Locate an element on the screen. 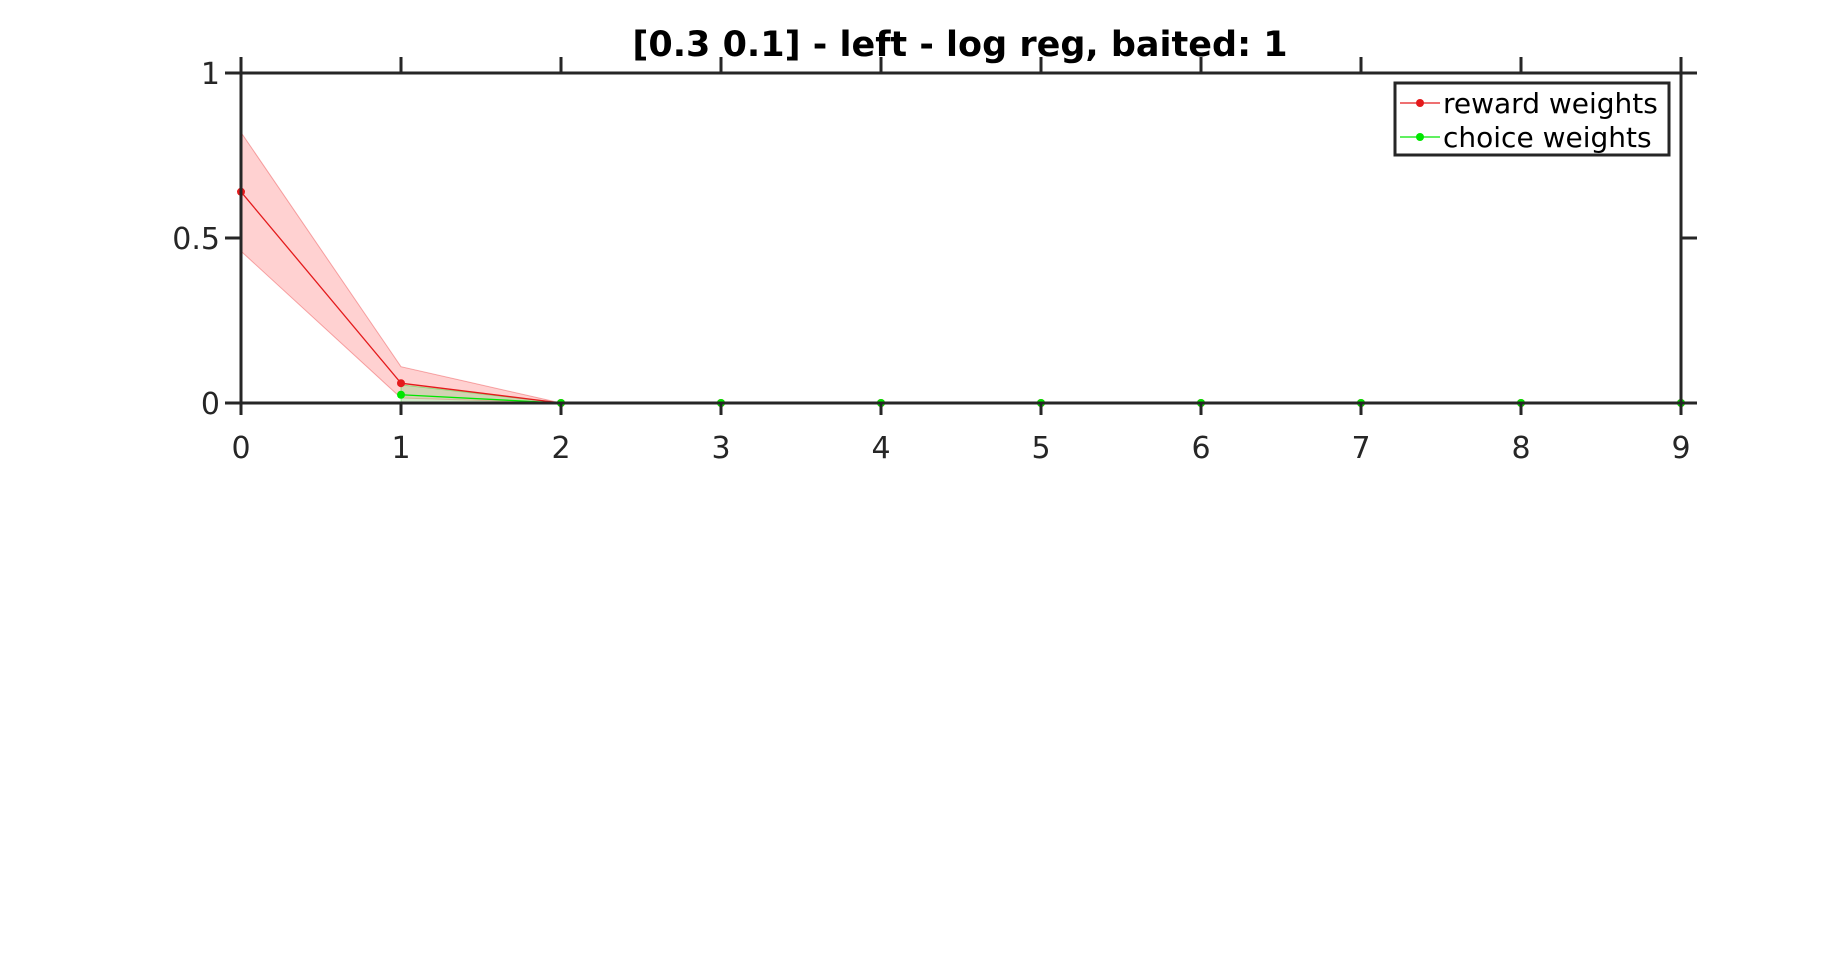  legend-label-0: reward weights is located at coordinates (1550, 103).